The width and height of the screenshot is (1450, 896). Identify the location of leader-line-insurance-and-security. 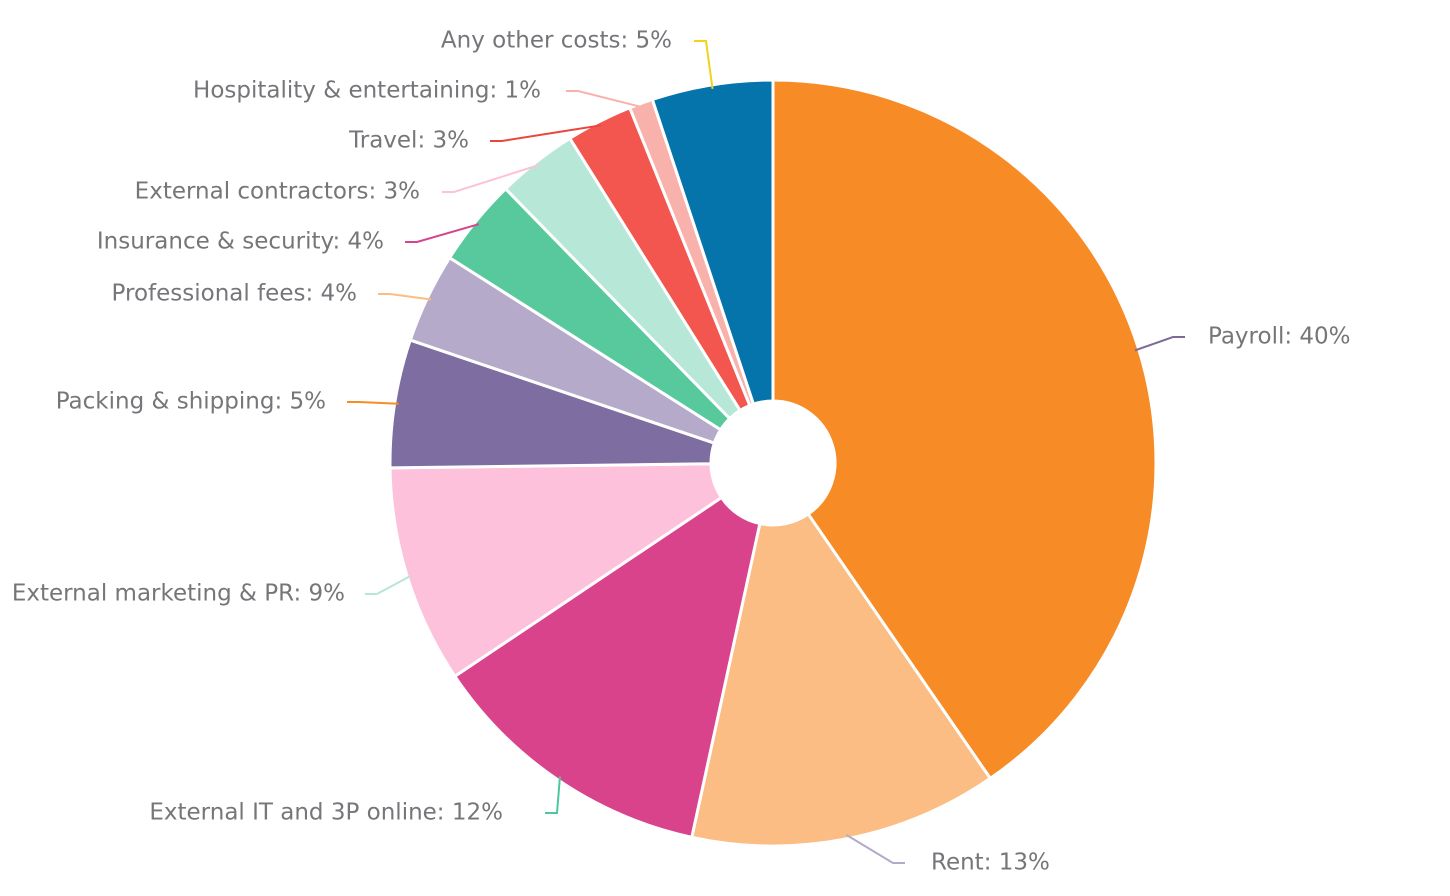
(442, 233).